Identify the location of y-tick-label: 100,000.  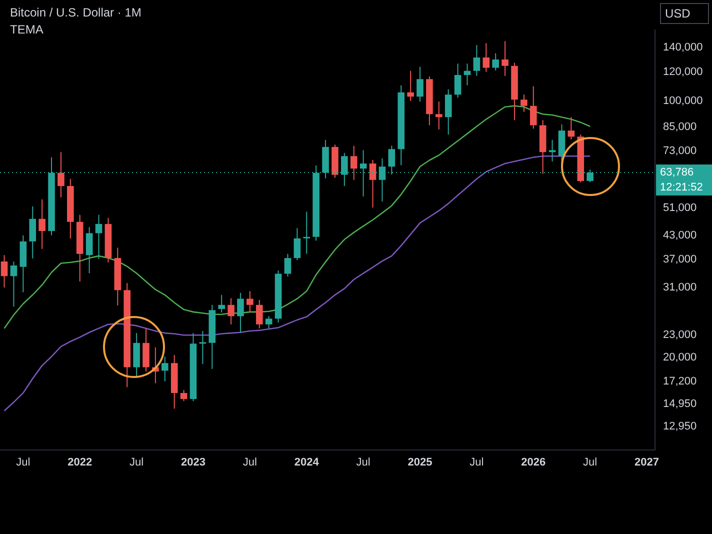
(683, 100).